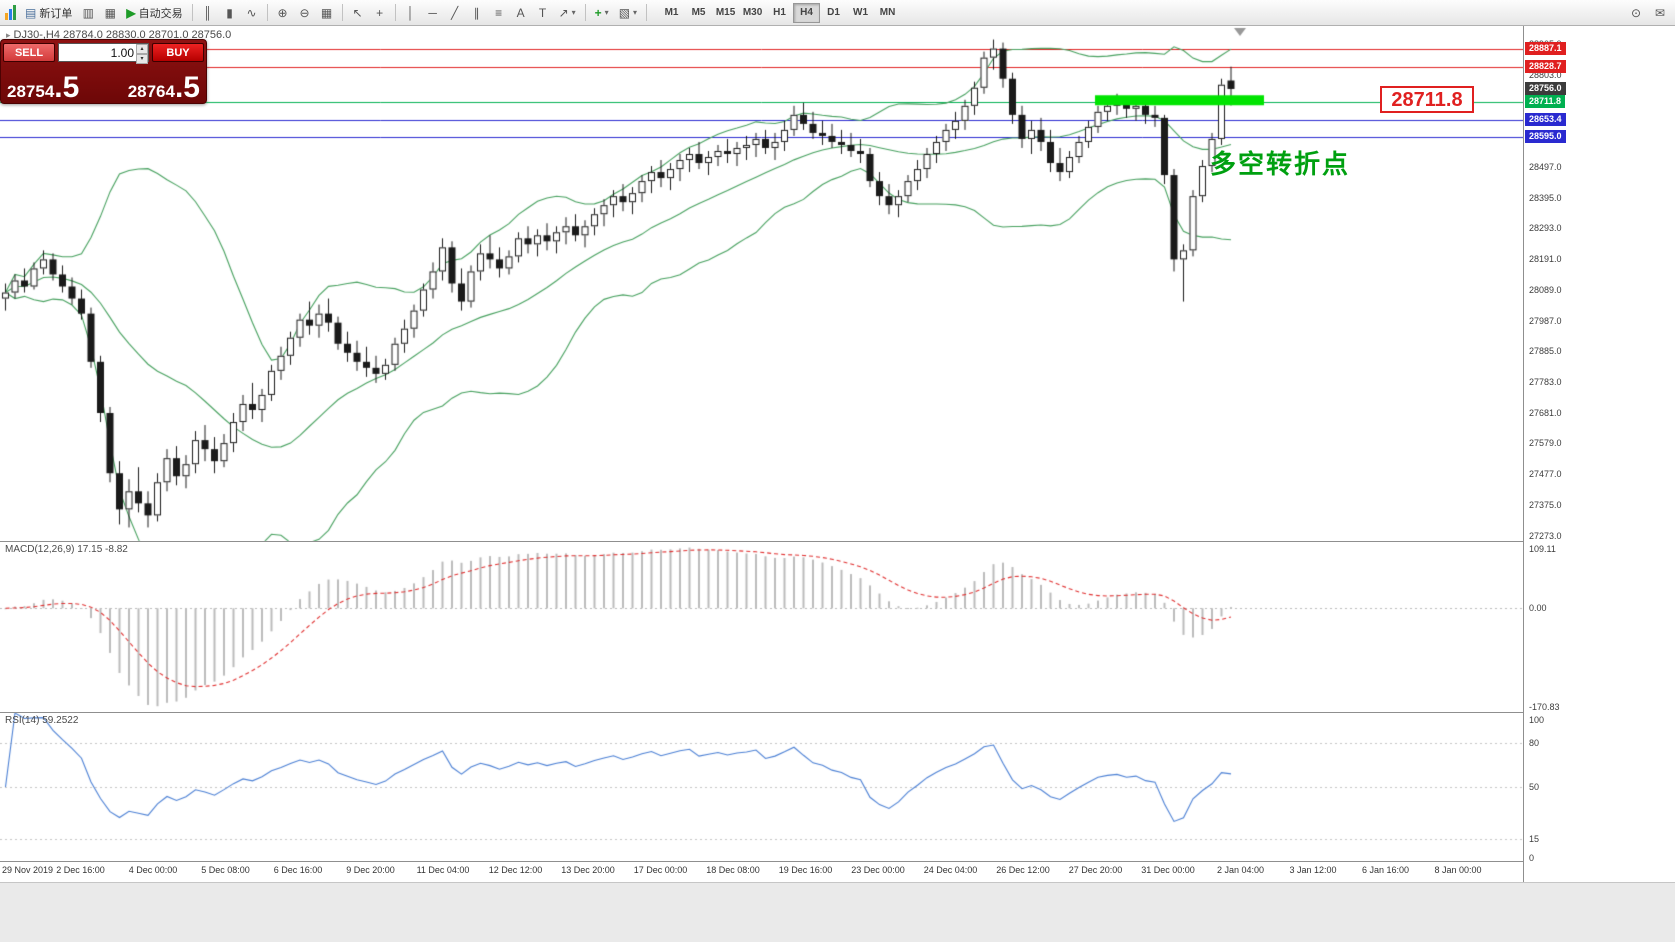  Describe the element at coordinates (878, 870) in the screenshot. I see `time-axis-label: 23 Dec 00:00` at that location.